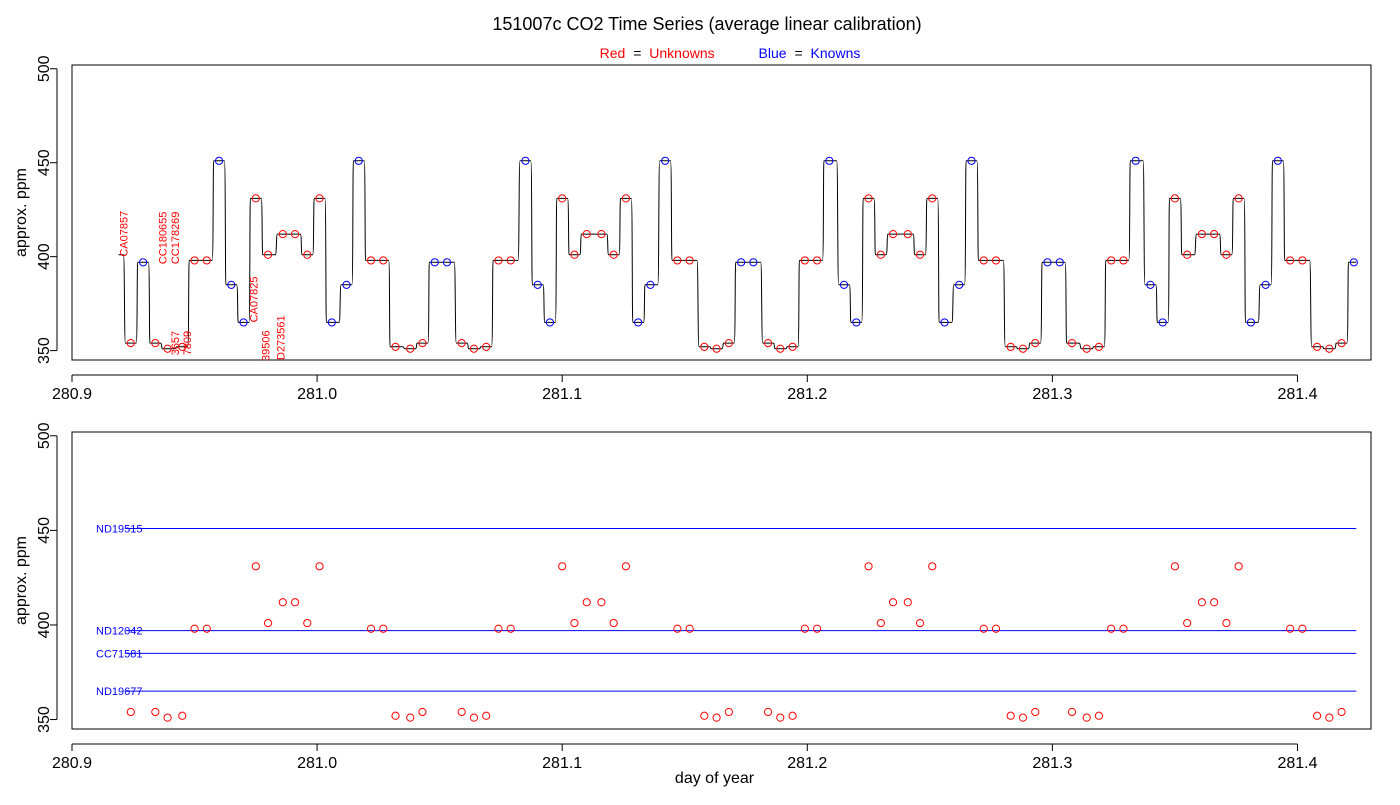  What do you see at coordinates (44, 530) in the screenshot?
I see `bottom-y-tick-label: 450` at bounding box center [44, 530].